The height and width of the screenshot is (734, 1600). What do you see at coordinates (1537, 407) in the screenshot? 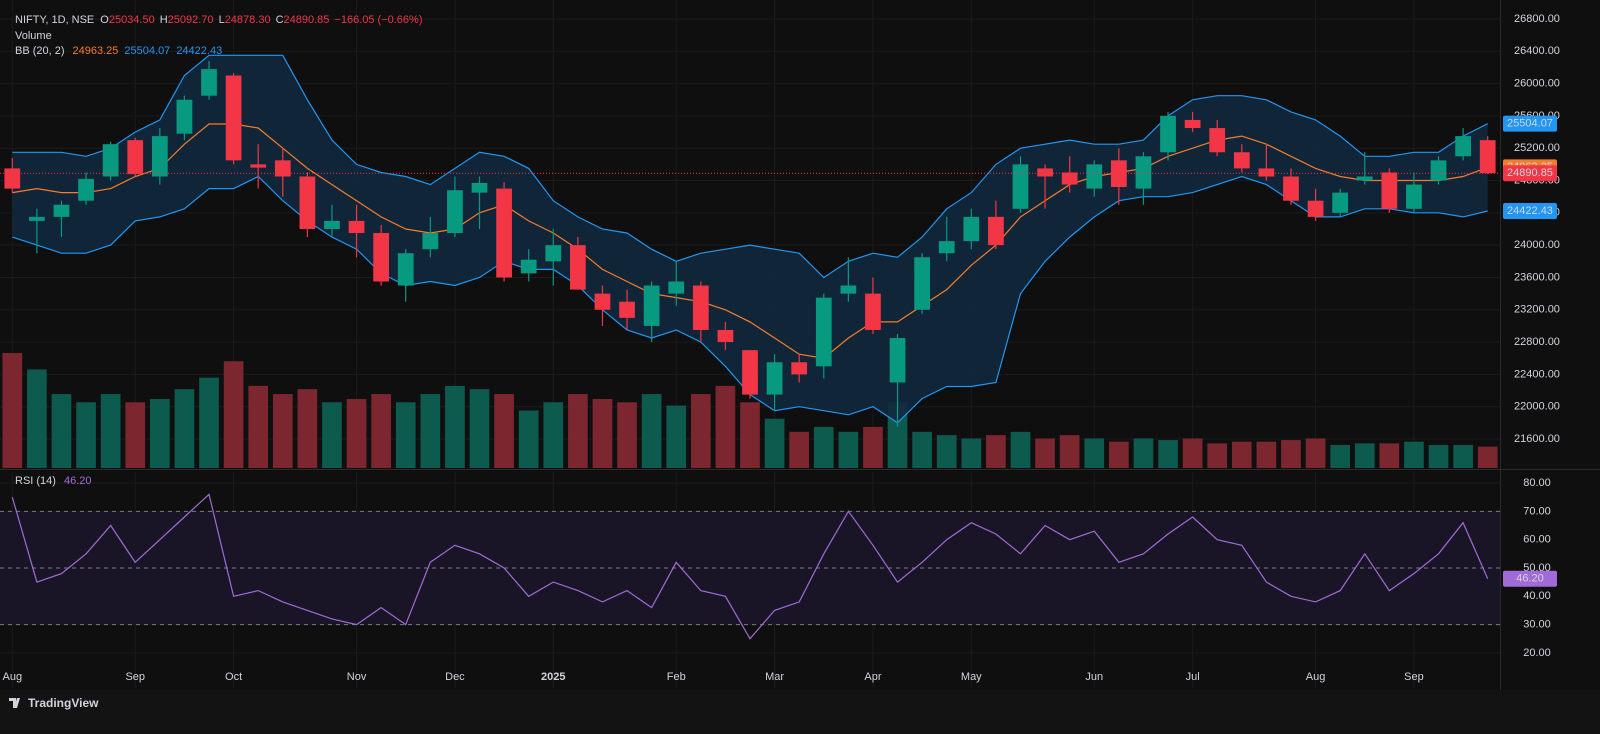
I see `y-tick-label: 22000.00` at bounding box center [1537, 407].